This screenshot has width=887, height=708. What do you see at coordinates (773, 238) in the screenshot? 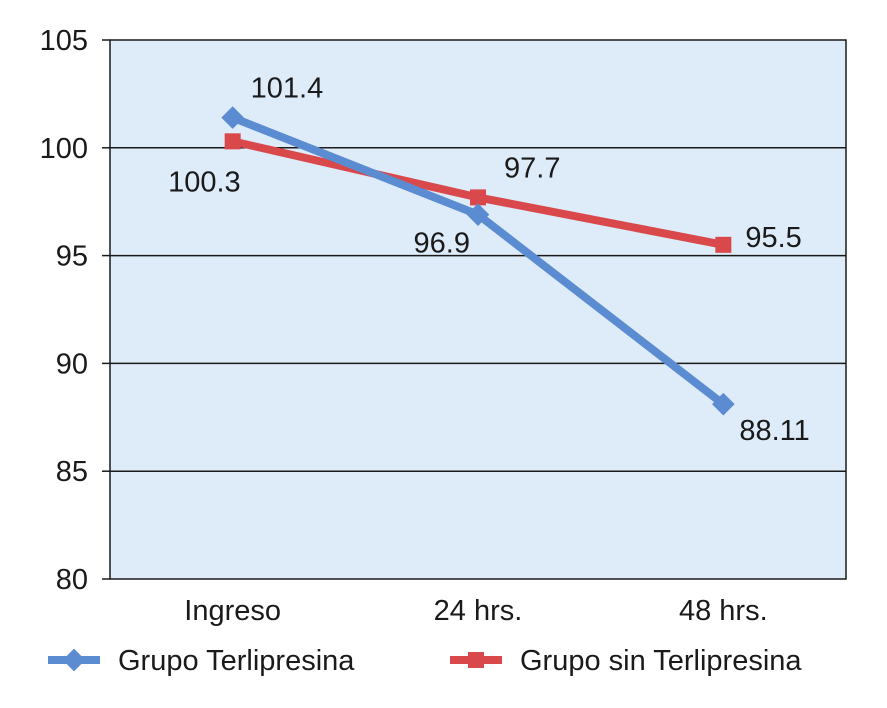
I see `data-label: 95.5` at bounding box center [773, 238].